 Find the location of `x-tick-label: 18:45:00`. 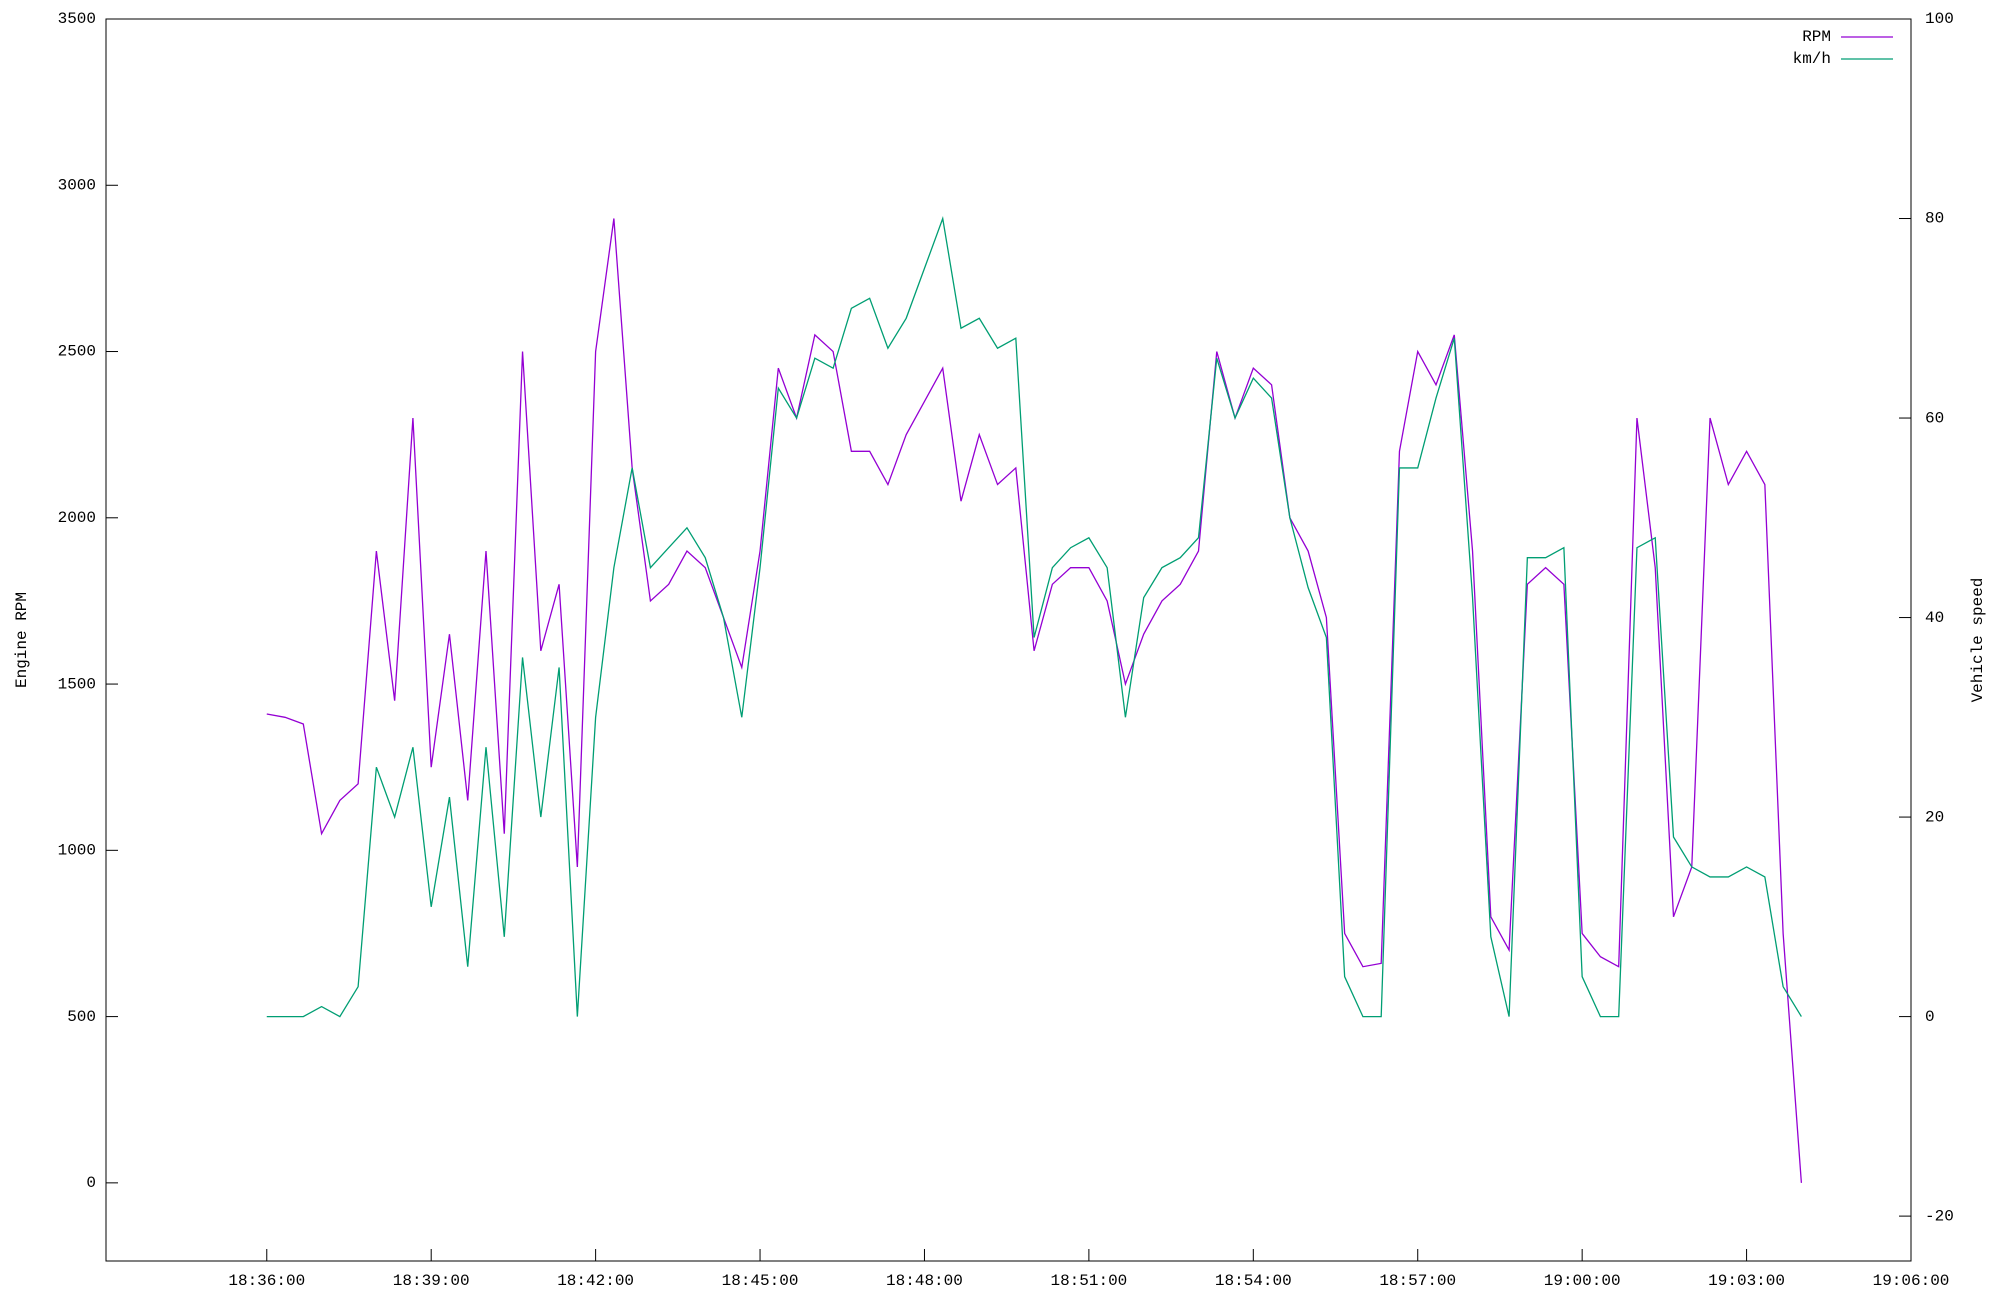

x-tick-label: 18:45:00 is located at coordinates (760, 1281).